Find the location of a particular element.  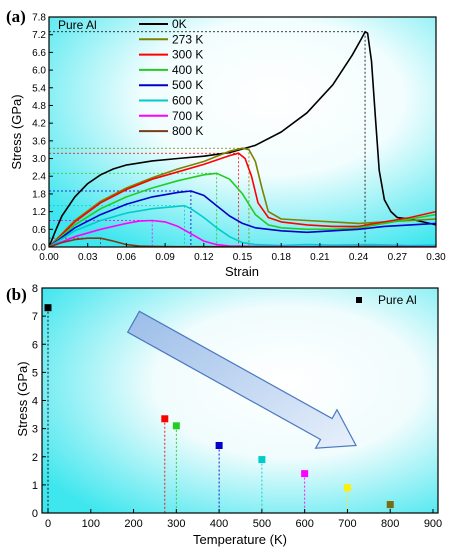

panel-b-legend: Pure Al is located at coordinates (386, 300).